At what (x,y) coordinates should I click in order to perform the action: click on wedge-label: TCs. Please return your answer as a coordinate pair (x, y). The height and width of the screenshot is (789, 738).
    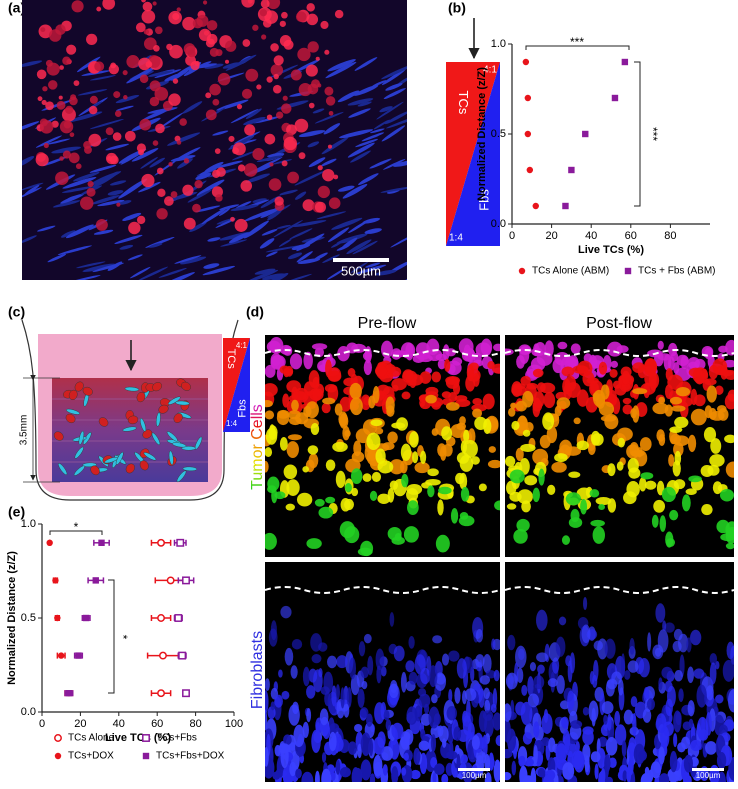
    Looking at the image, I should click on (231, 359).